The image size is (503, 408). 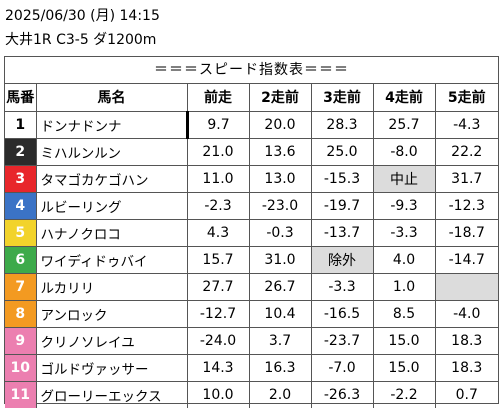 I want to click on speed-index-cell: -12.7, so click(x=218, y=313).